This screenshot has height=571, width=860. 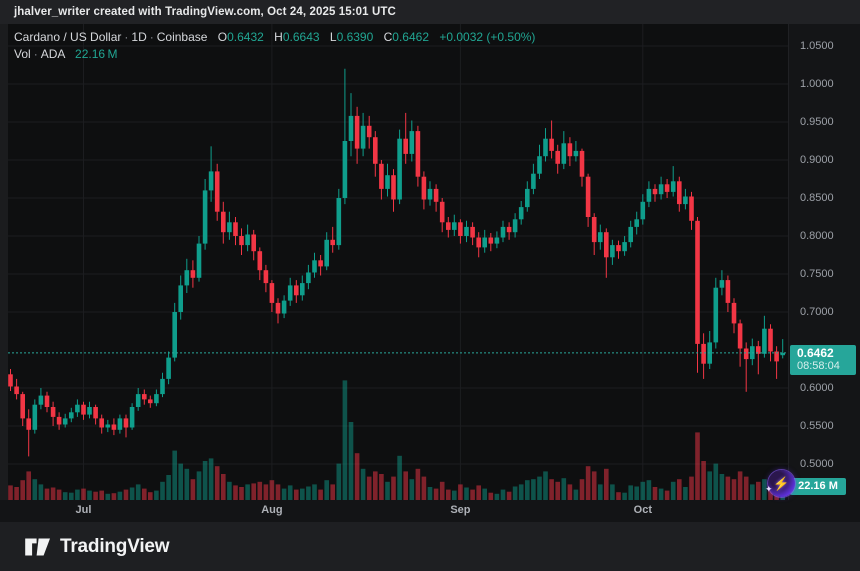 What do you see at coordinates (824, 511) in the screenshot?
I see `time-axis-corner` at bounding box center [824, 511].